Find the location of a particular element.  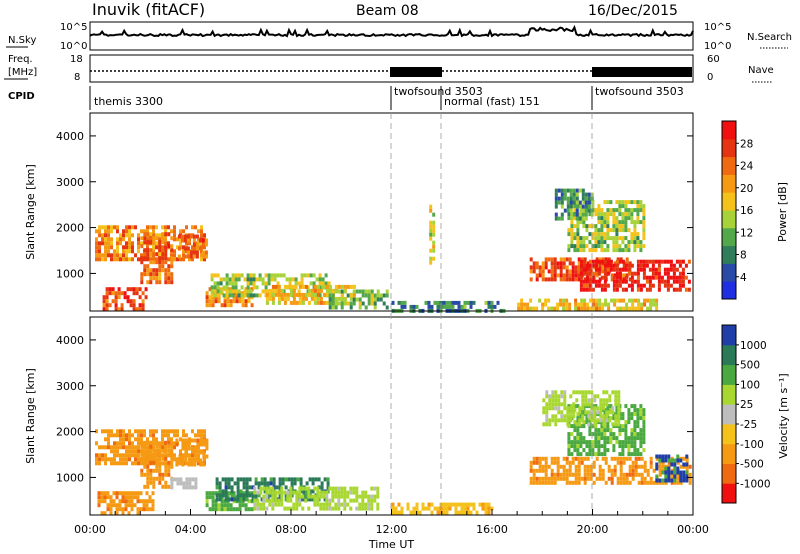

colorbar-tick-label: 500 is located at coordinates (750, 366).